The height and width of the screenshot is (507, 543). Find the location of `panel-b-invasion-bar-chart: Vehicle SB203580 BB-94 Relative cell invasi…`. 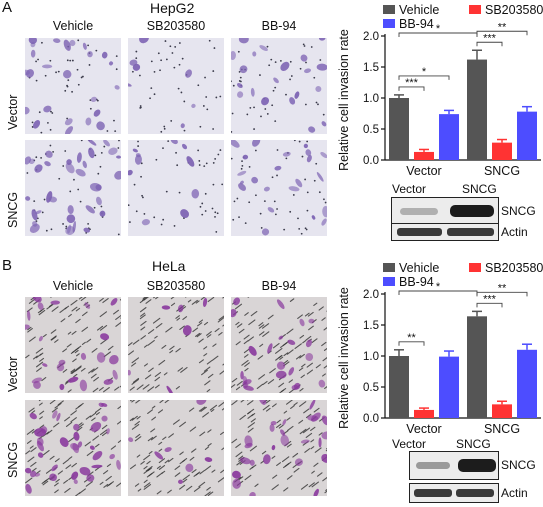

panel-b-invasion-bar-chart: Vehicle SB203580 BB-94 Relative cell invasi… is located at coordinates (440, 348).